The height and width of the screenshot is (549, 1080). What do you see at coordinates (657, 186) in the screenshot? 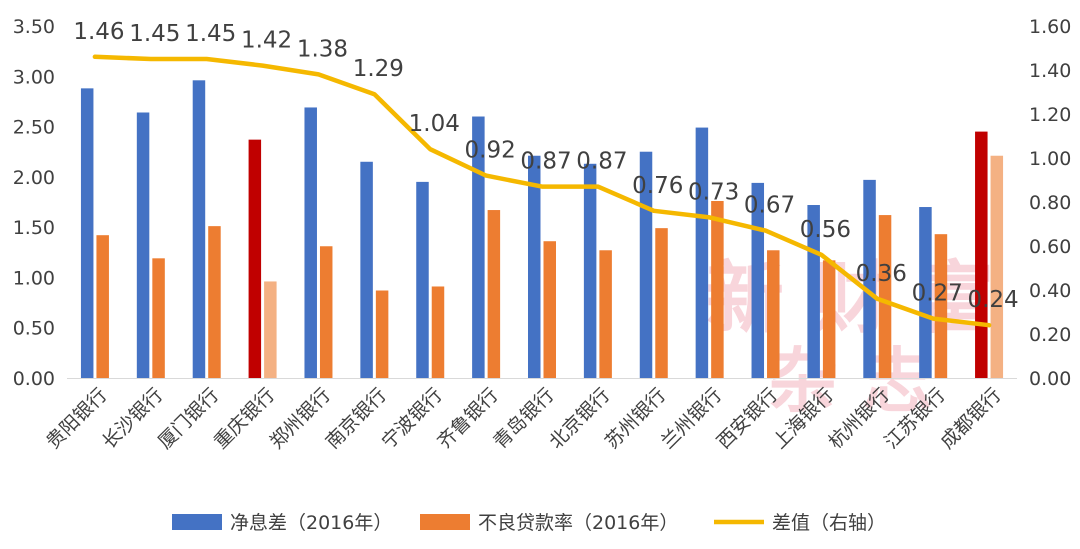
I see `line-data-label: 0.76` at bounding box center [657, 186].